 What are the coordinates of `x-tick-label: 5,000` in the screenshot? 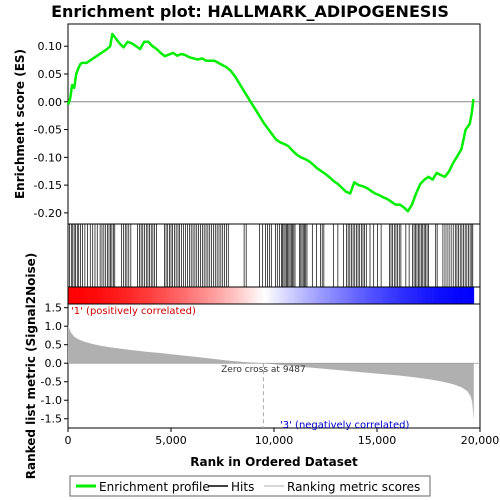 It's located at (171, 440).